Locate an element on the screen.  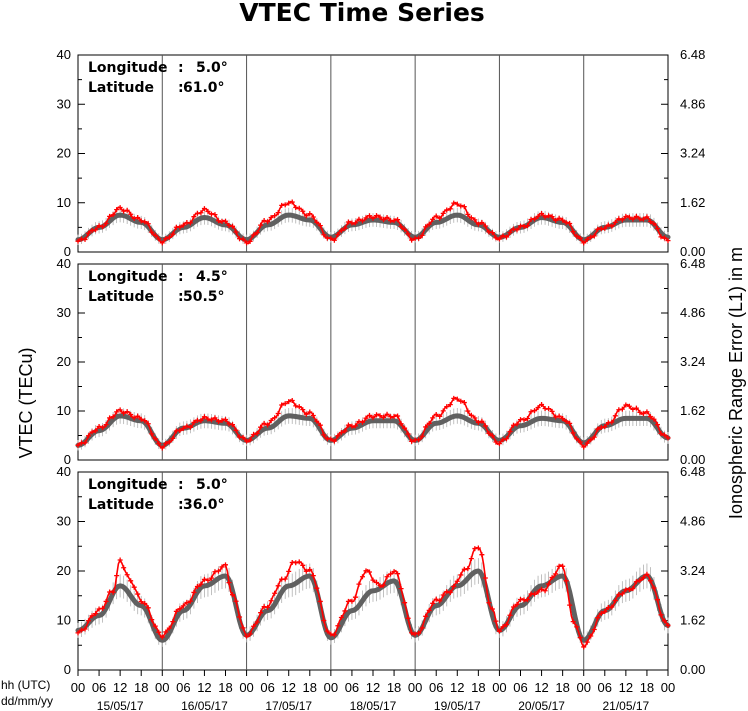
location-info: Longitude:4.5°Latitude:50.5° is located at coordinates (158, 287).